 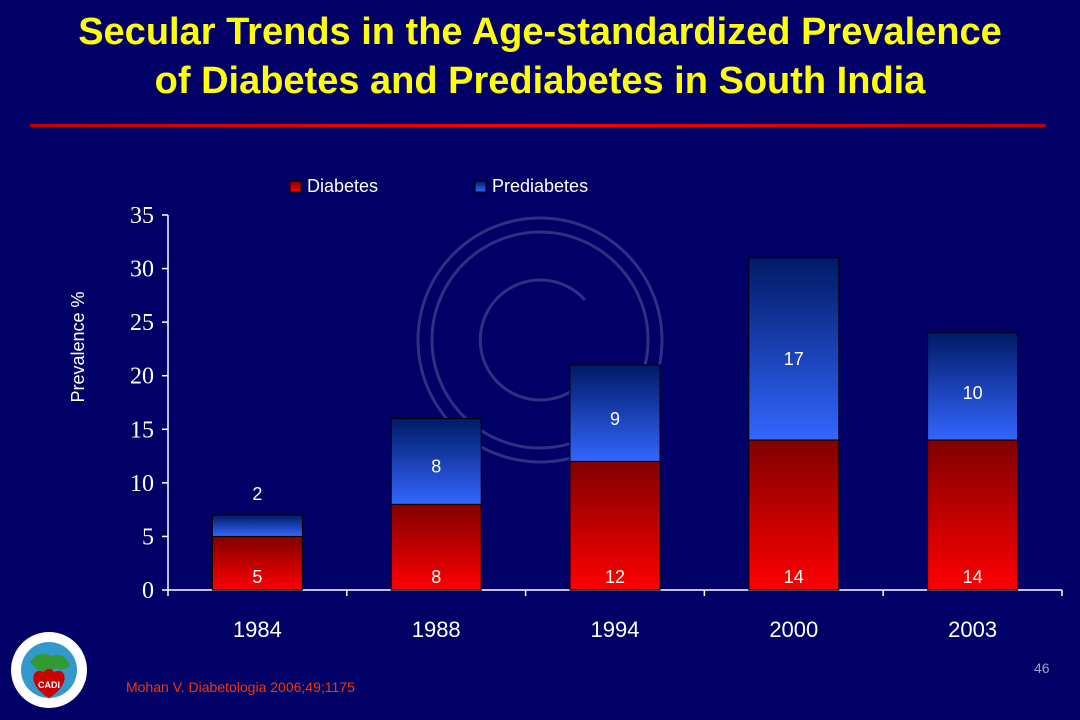 What do you see at coordinates (973, 577) in the screenshot?
I see `data-label-diabetes-2003: 14` at bounding box center [973, 577].